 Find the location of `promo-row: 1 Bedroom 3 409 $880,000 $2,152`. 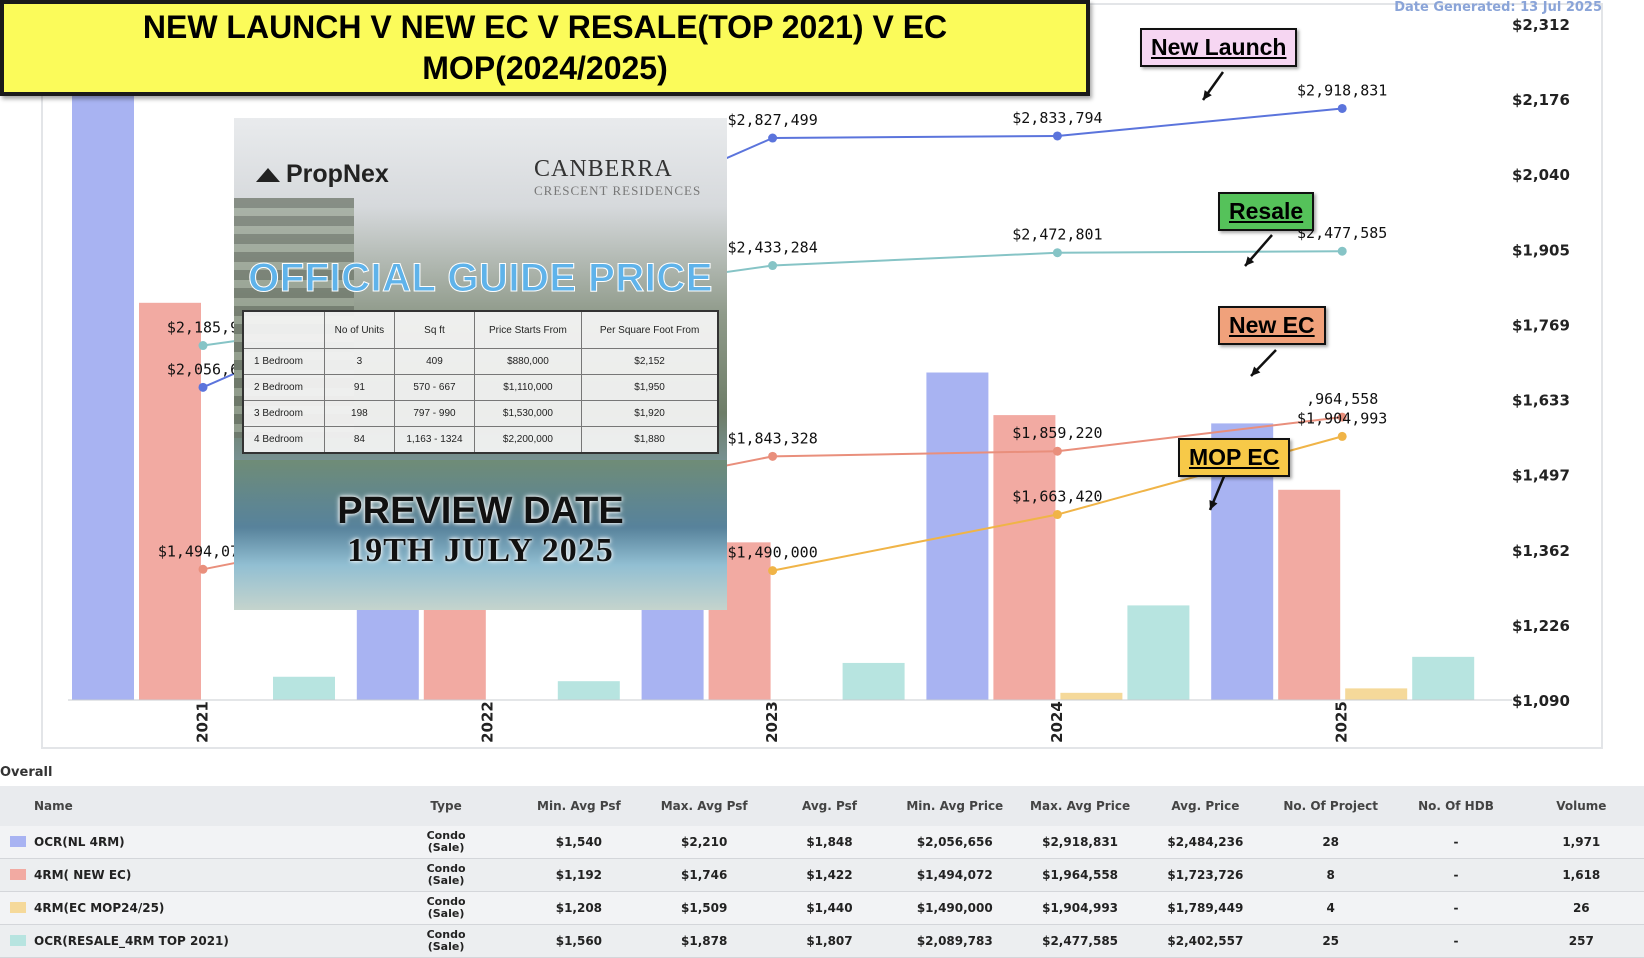

promo-row: 1 Bedroom 3 409 $880,000 $2,152 is located at coordinates (480, 361).